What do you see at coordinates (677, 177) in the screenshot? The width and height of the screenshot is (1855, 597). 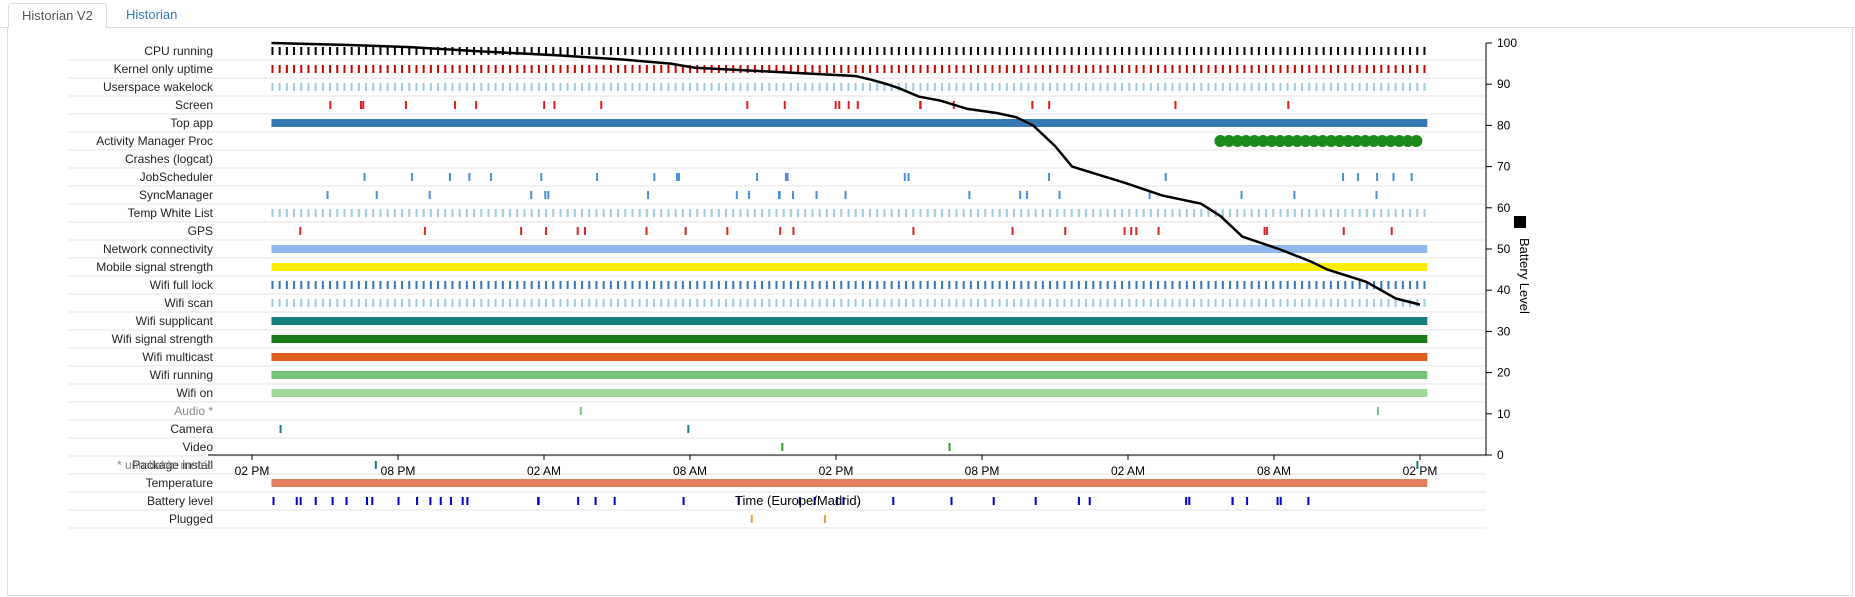 I see `row-jobscheduler-mark` at bounding box center [677, 177].